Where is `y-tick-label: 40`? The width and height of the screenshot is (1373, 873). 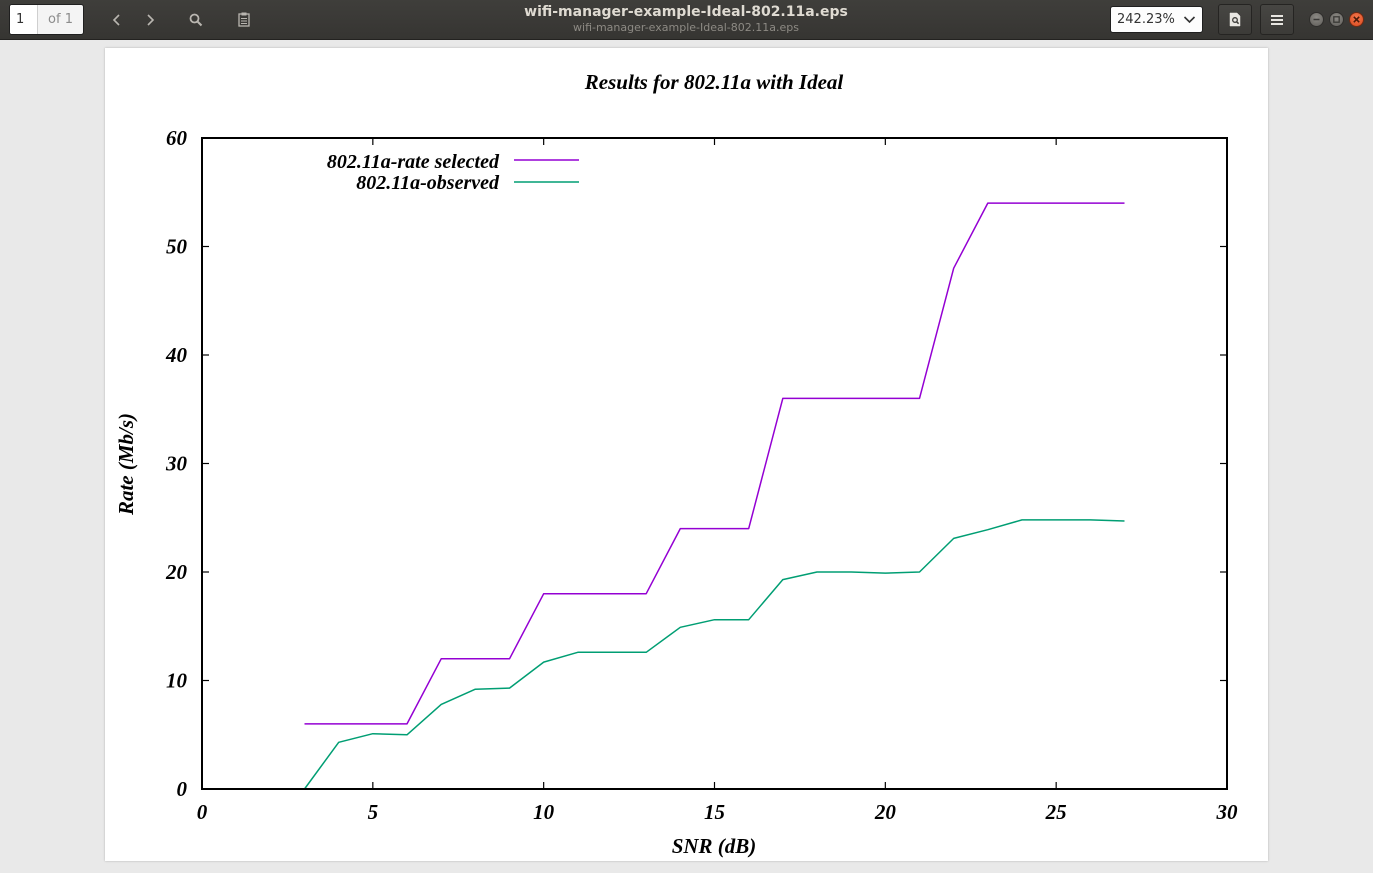
y-tick-label: 40 is located at coordinates (176, 355).